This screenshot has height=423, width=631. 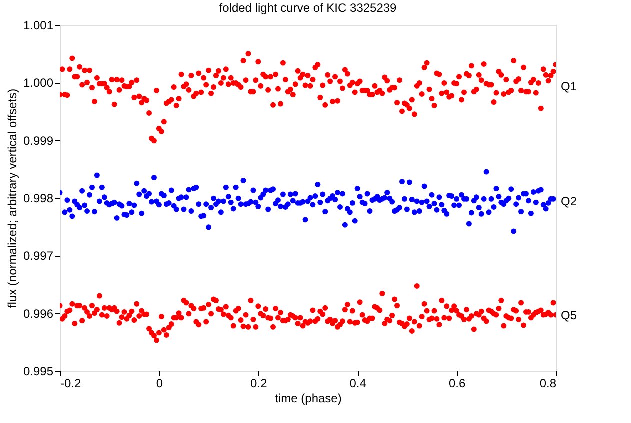 What do you see at coordinates (160, 383) in the screenshot?
I see `x-tick-label: 0` at bounding box center [160, 383].